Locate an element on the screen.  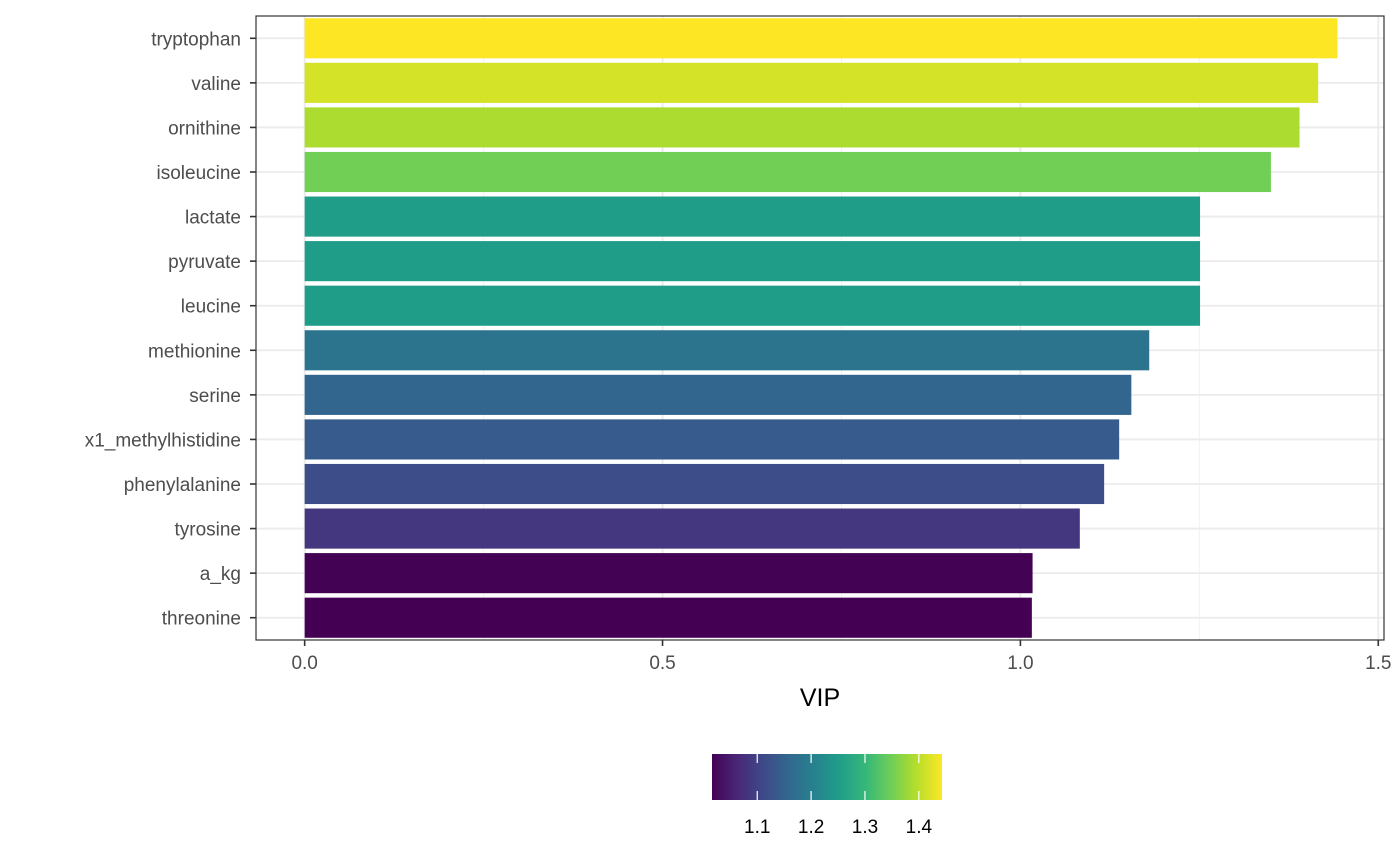
bar-tyrosine is located at coordinates (692, 528).